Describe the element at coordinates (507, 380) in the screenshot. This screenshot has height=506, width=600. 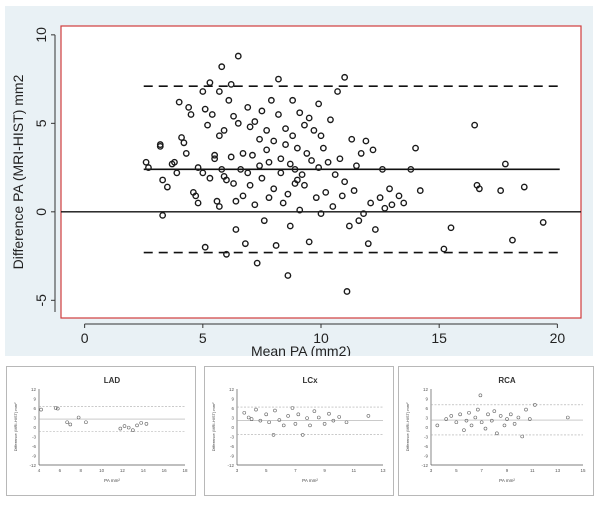
I see `panel-title: RCA` at that location.